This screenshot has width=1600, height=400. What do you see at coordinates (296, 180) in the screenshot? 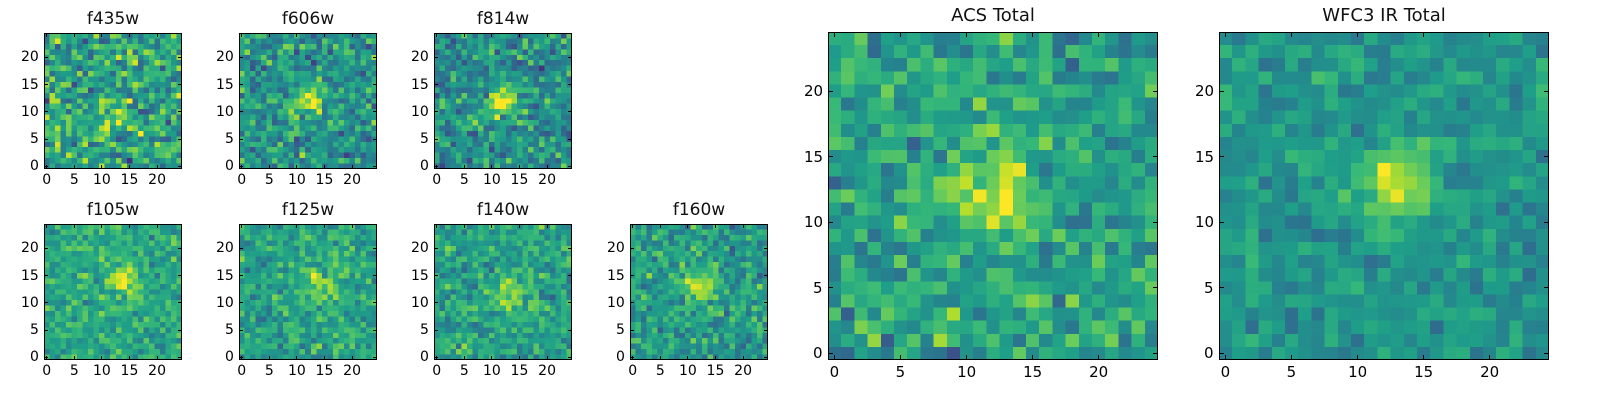
I see `x-tick-label: 10` at bounding box center [296, 180].